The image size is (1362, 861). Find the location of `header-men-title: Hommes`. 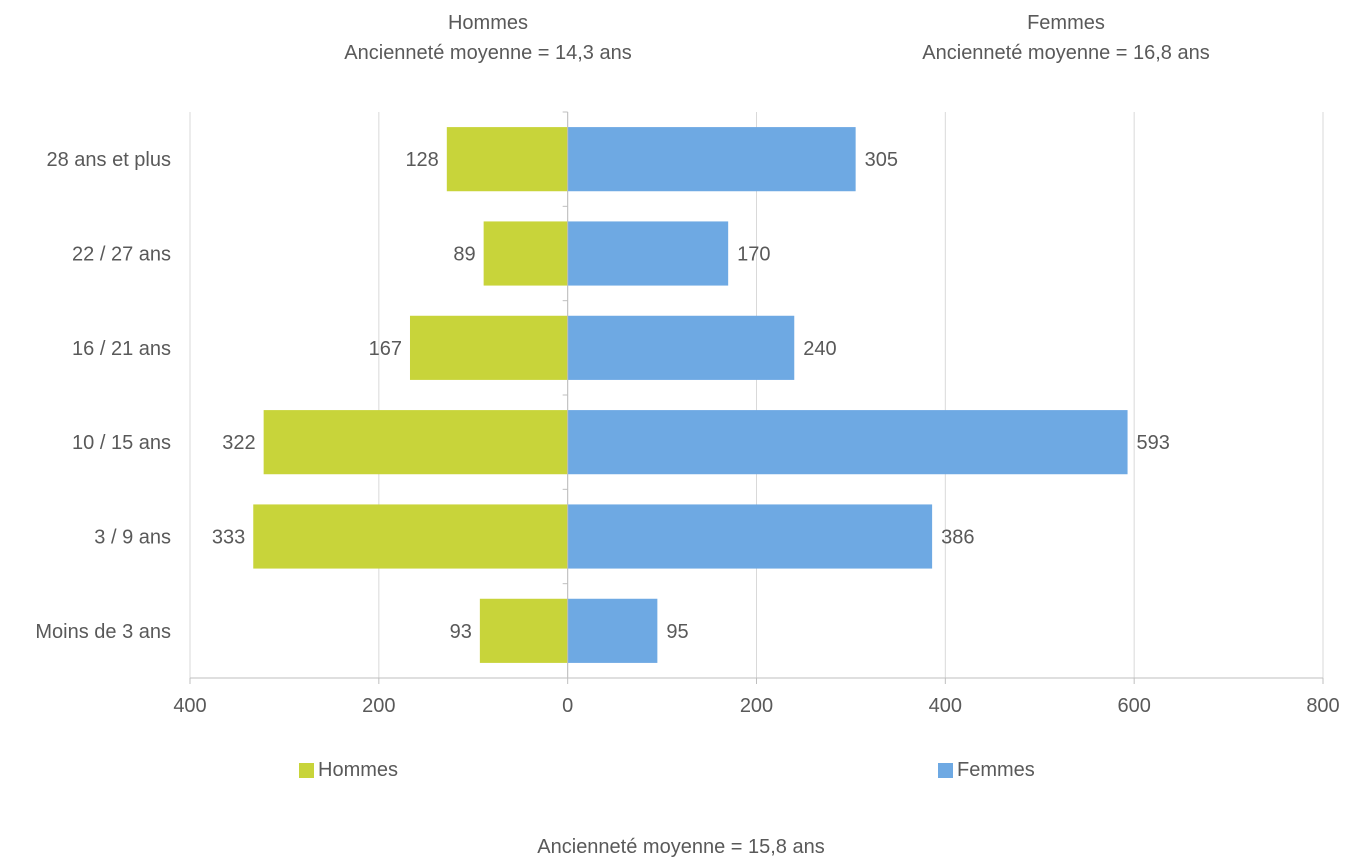

header-men-title: Hommes is located at coordinates (487, 23).